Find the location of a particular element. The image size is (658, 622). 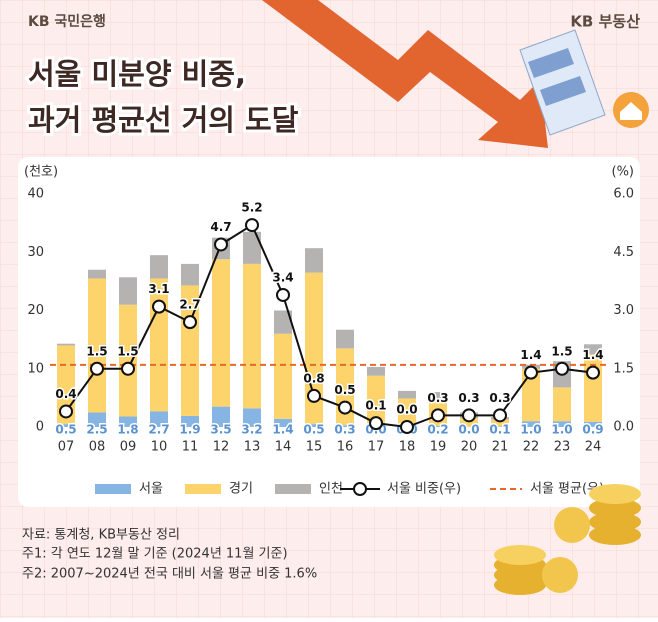

line-value-label: 0.4 is located at coordinates (65, 394).